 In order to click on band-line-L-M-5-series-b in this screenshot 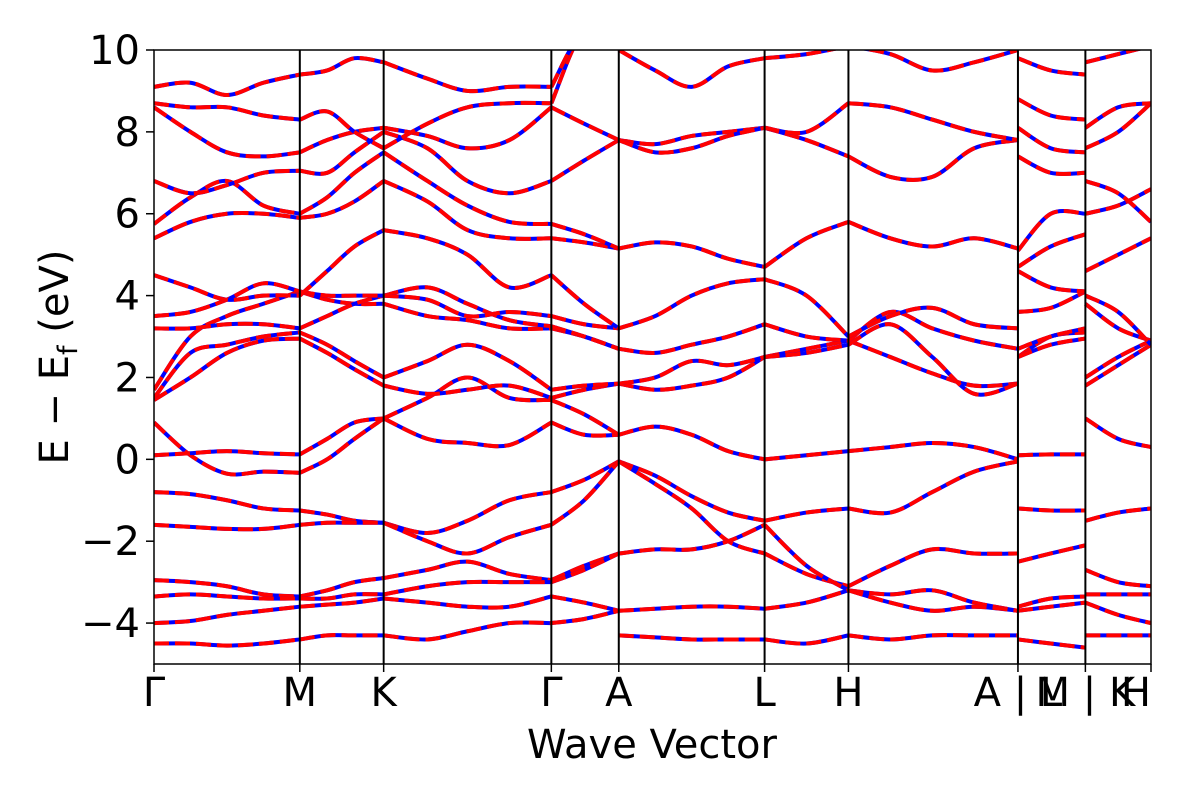, I will do `click(1051, 643)`.